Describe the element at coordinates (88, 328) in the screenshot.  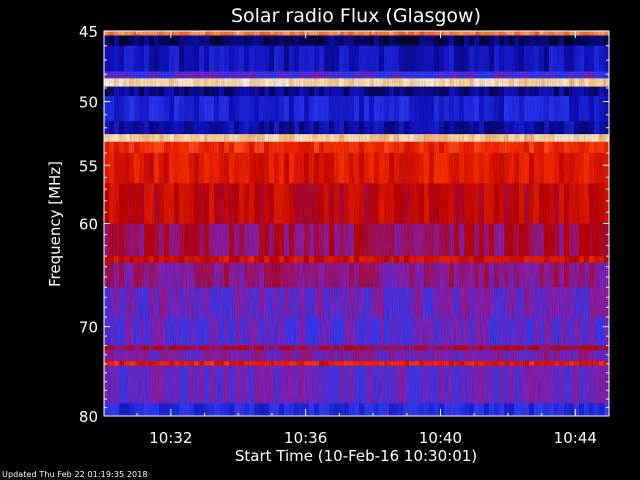
I see `y-tick-label: 70` at that location.